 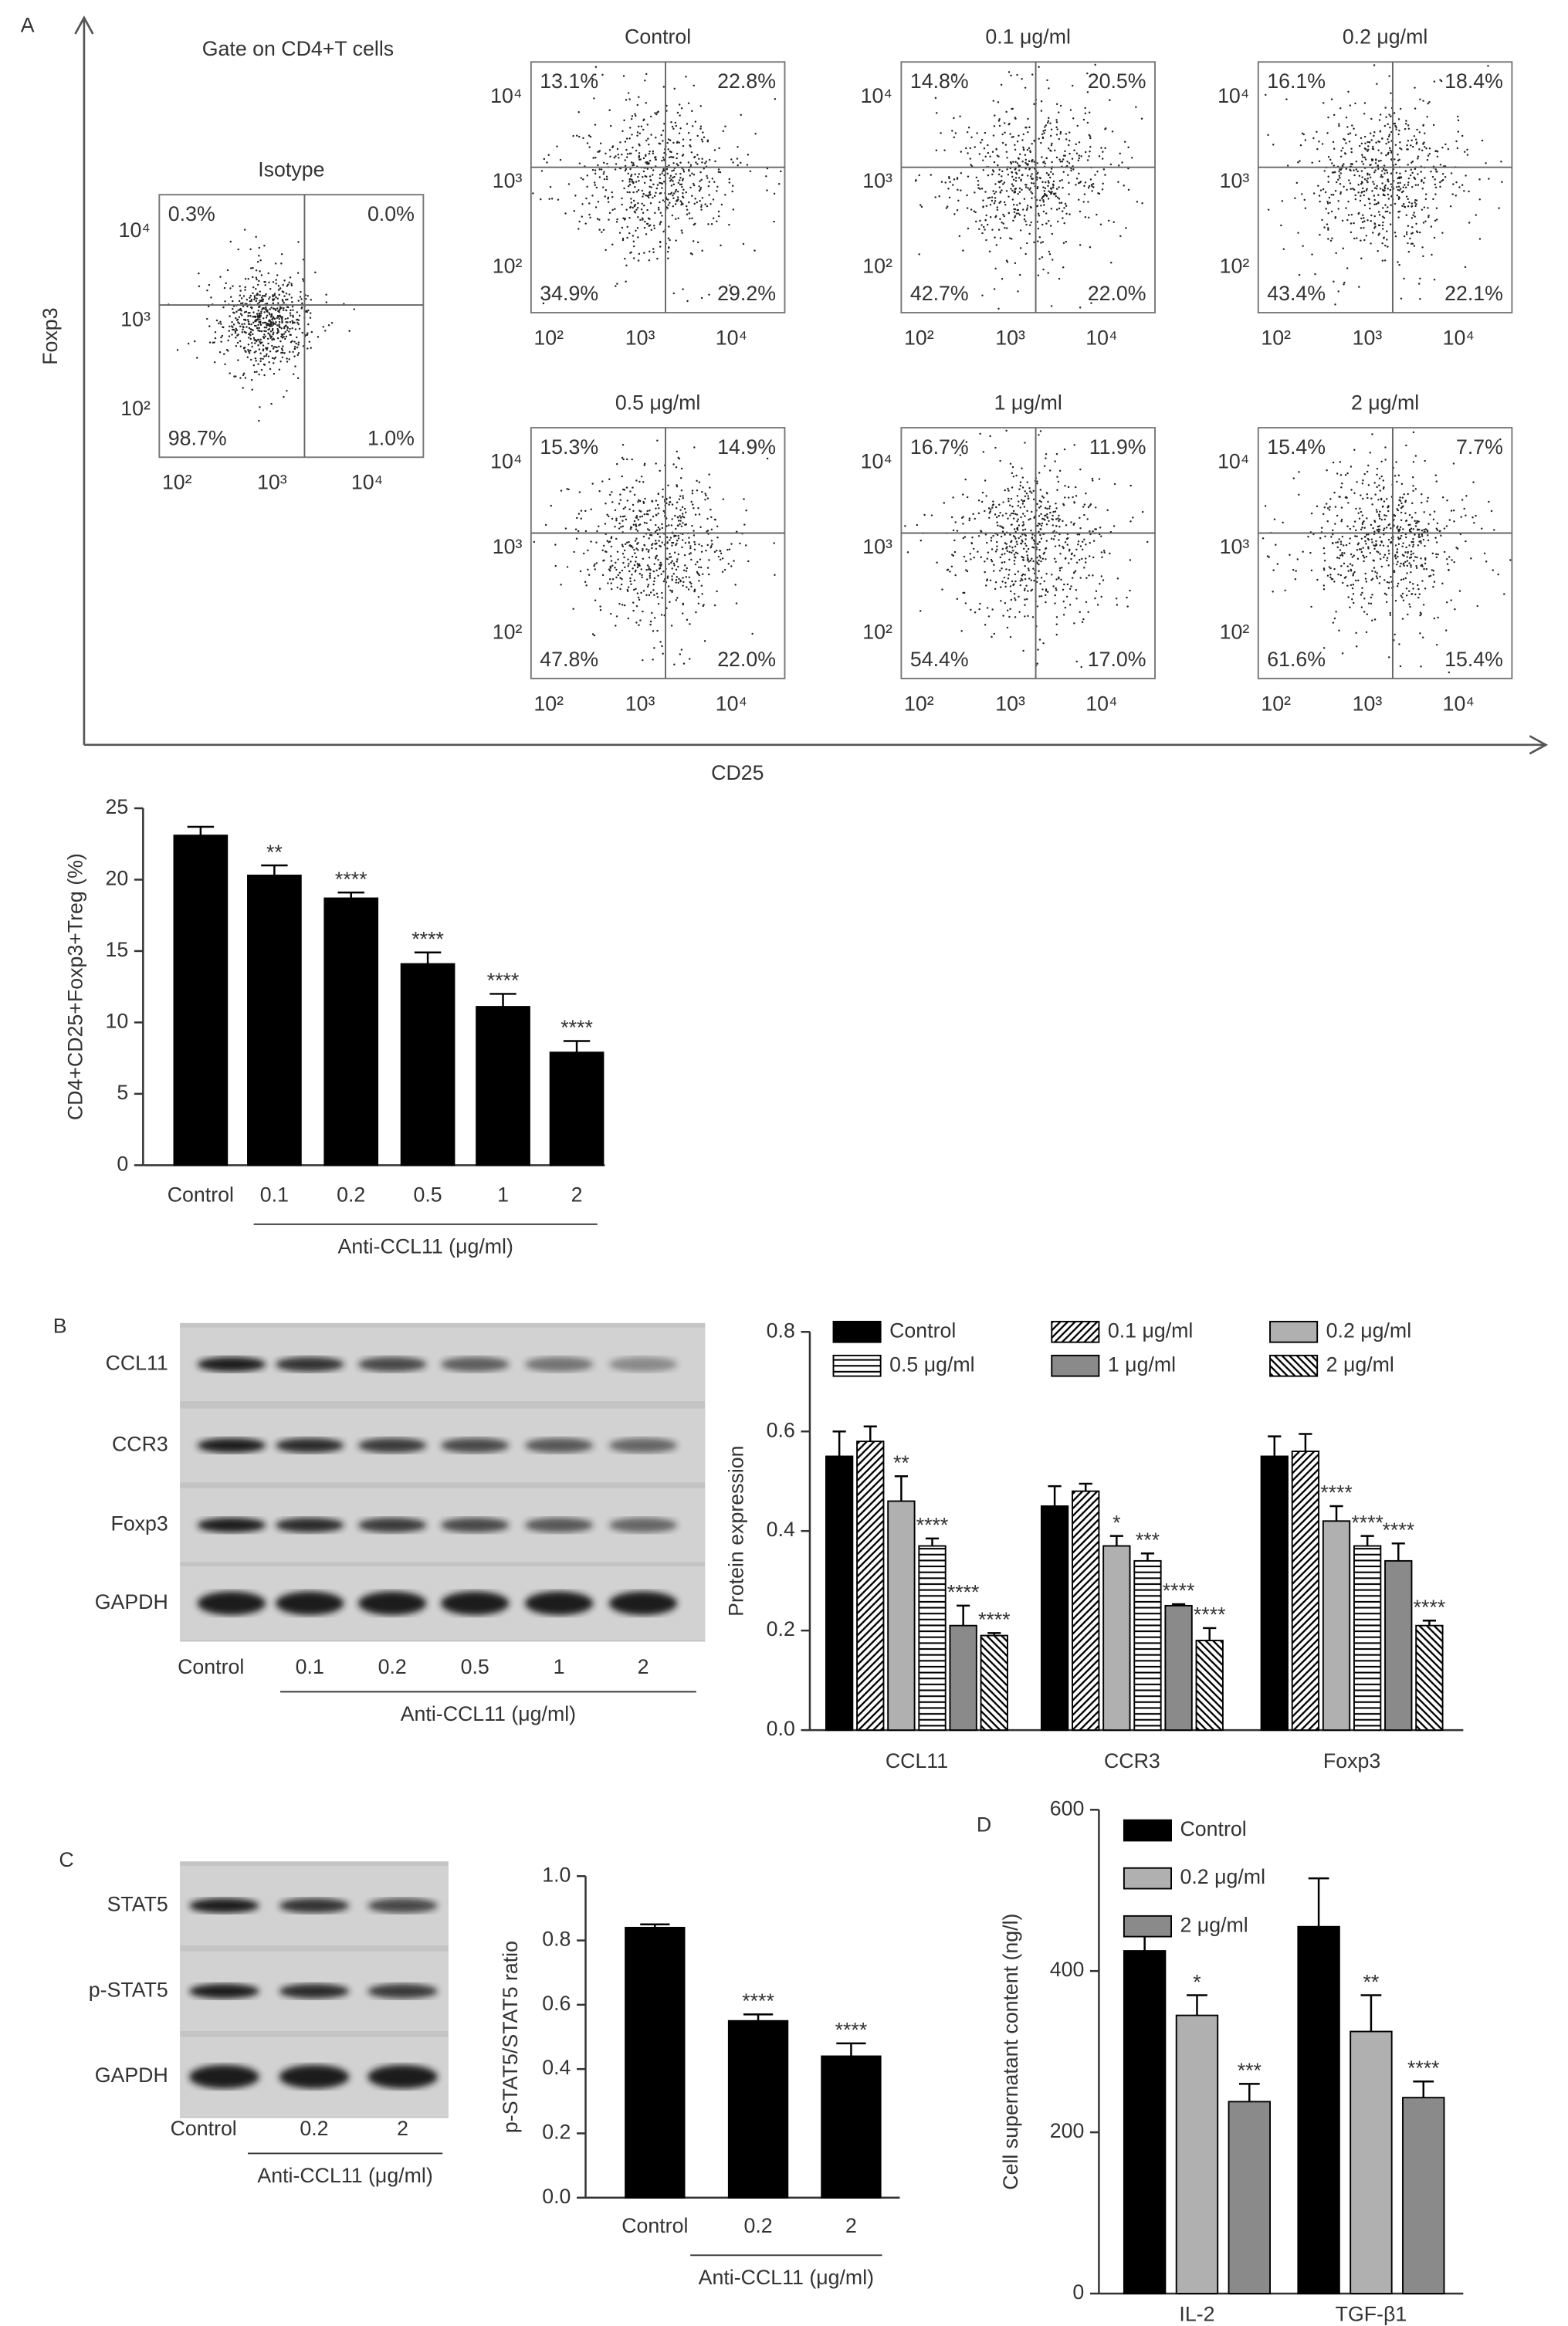 What do you see at coordinates (643, 1667) in the screenshot?
I see `lane-label: 2` at bounding box center [643, 1667].